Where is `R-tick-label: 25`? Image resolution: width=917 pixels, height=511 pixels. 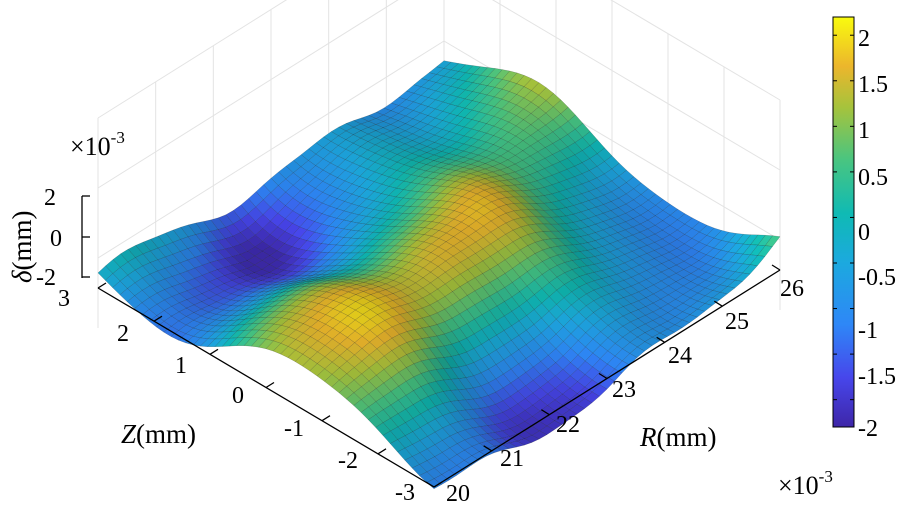 R-tick-label: 25 is located at coordinates (737, 322).